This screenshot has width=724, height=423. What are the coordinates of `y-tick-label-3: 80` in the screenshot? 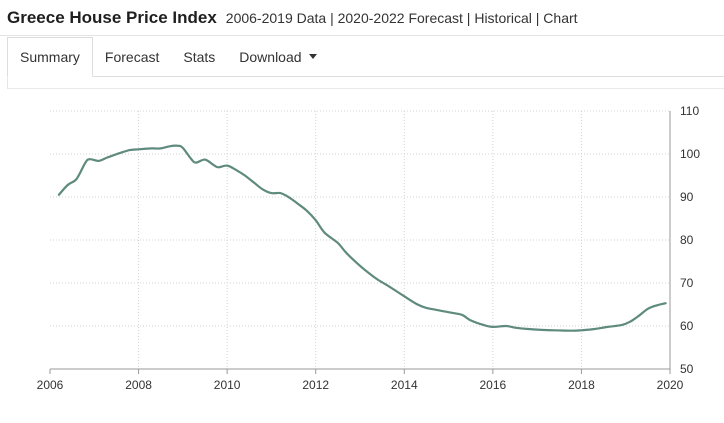 It's located at (687, 240).